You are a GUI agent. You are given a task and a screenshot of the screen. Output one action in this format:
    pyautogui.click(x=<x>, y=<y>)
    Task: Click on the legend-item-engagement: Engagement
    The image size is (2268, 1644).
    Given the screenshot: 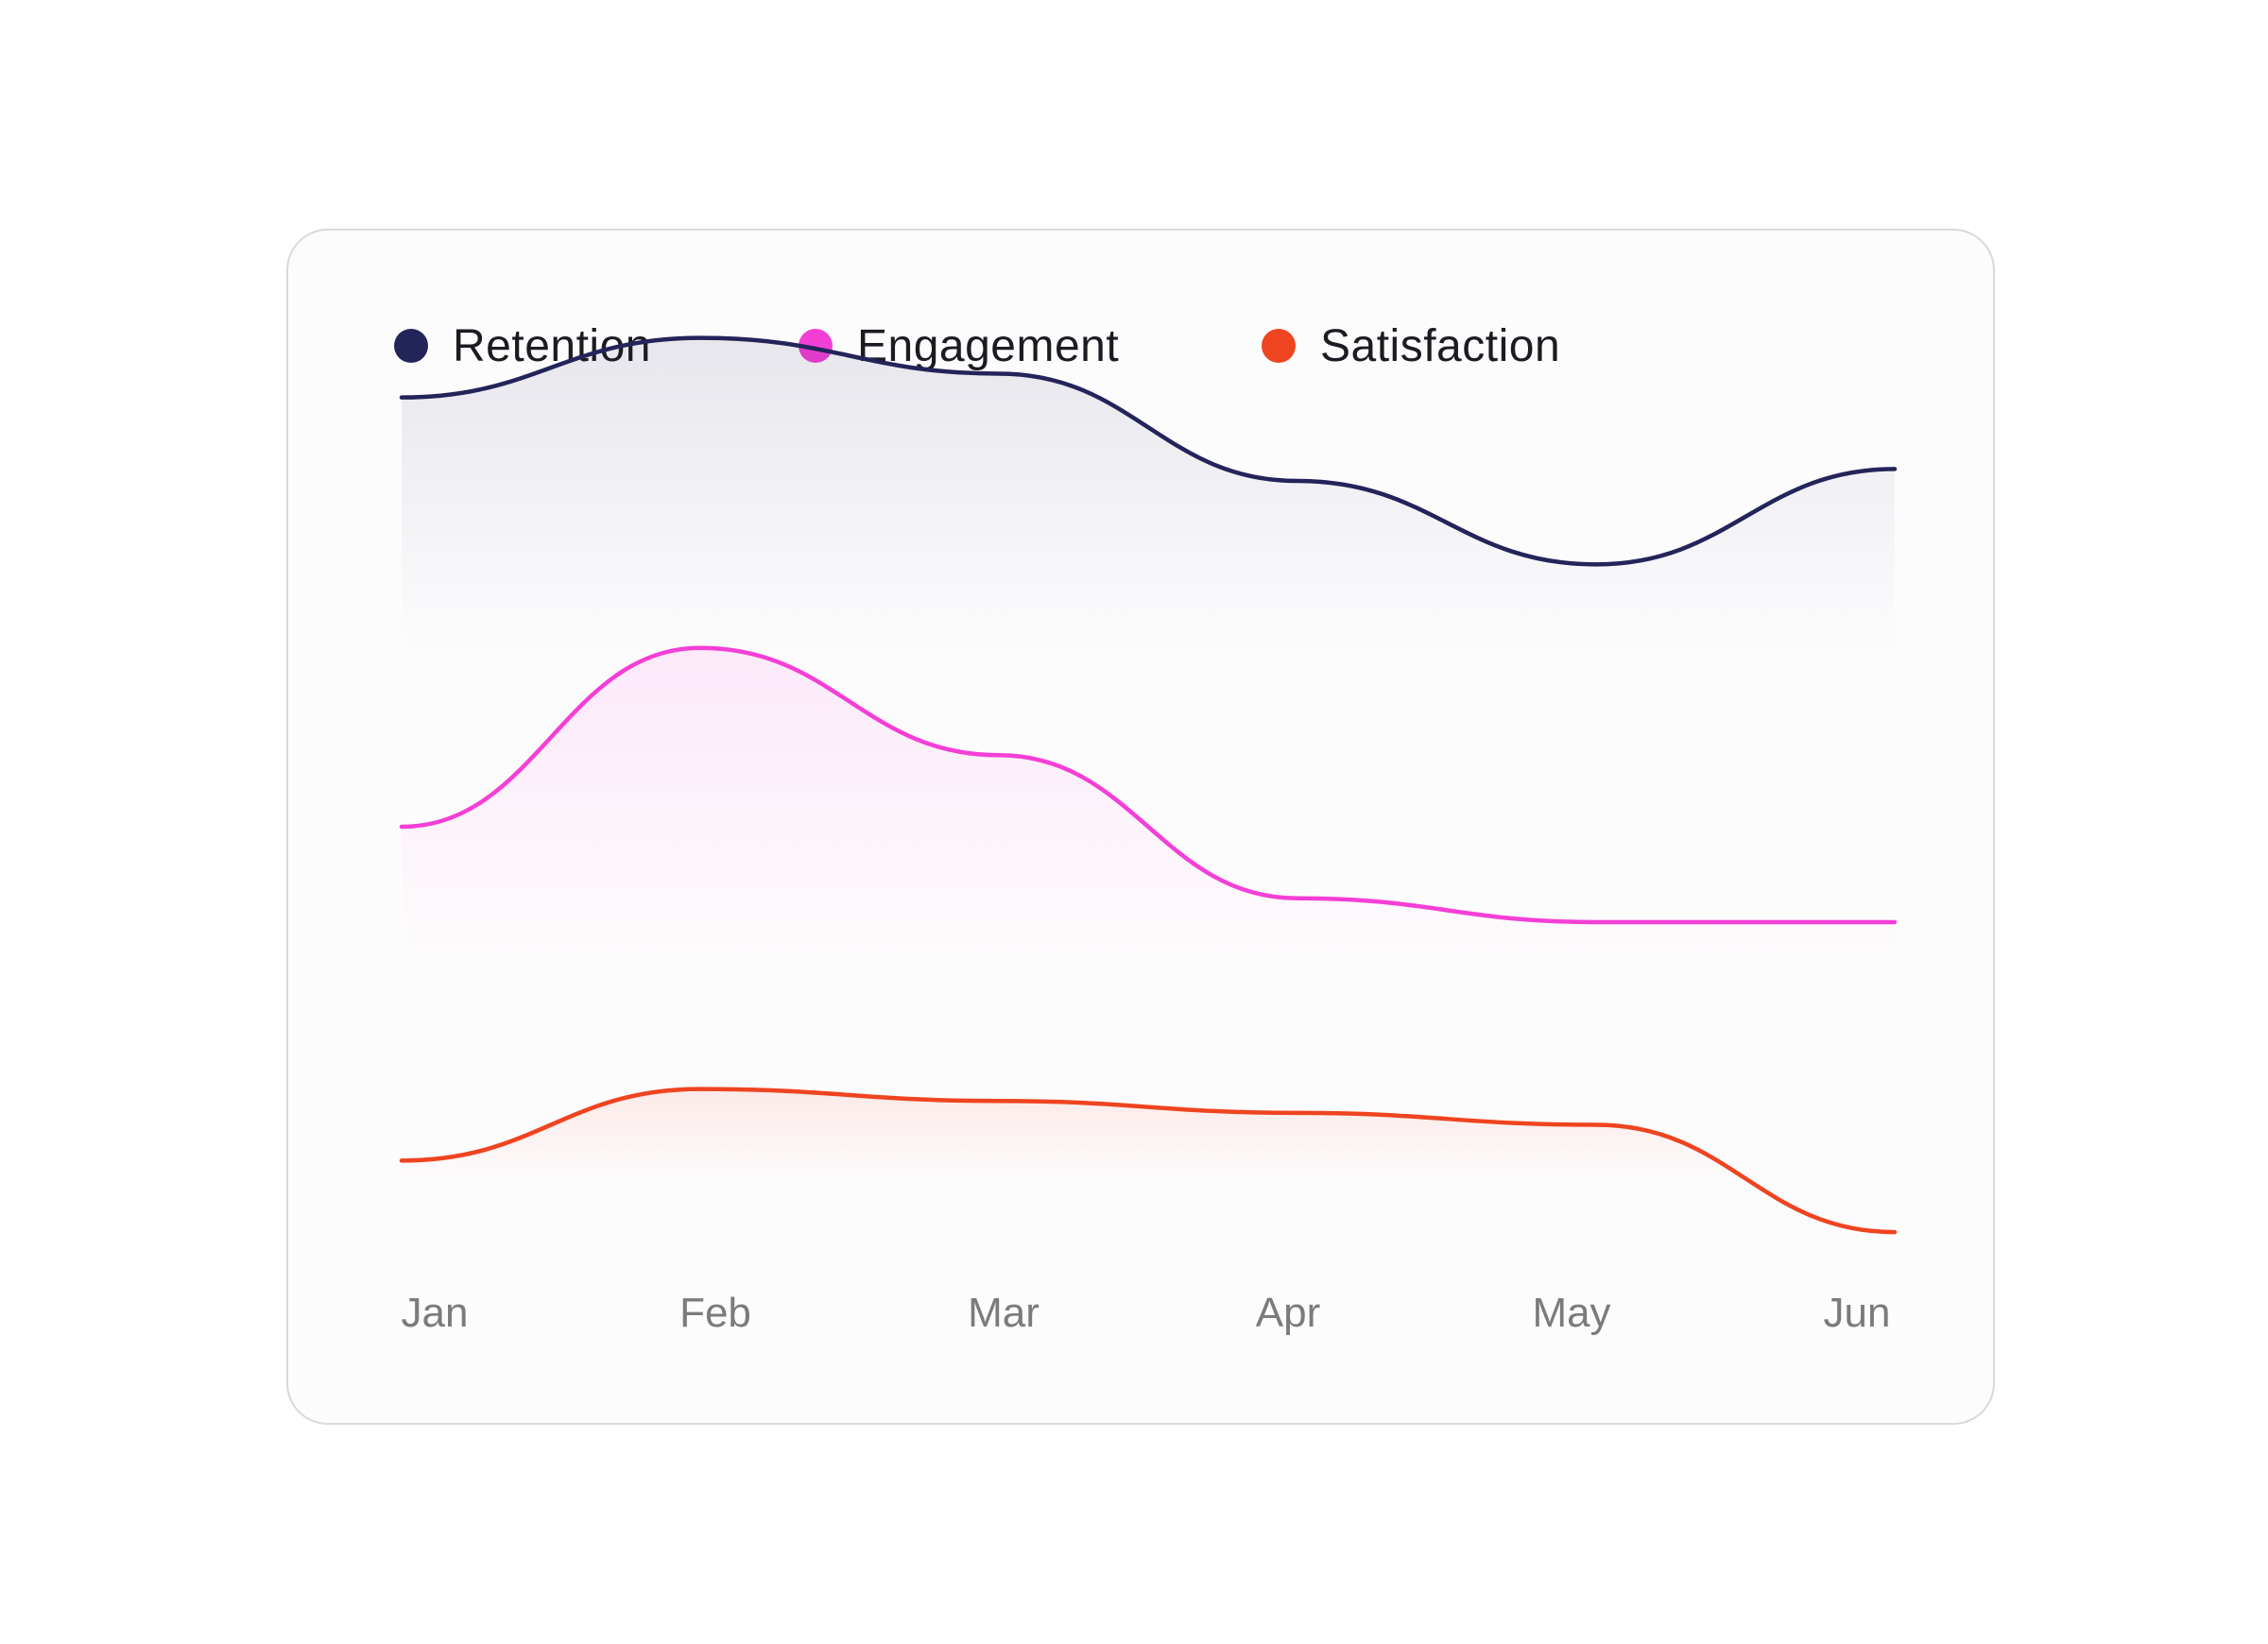 What is the action you would take?
    pyautogui.click(x=959, y=345)
    